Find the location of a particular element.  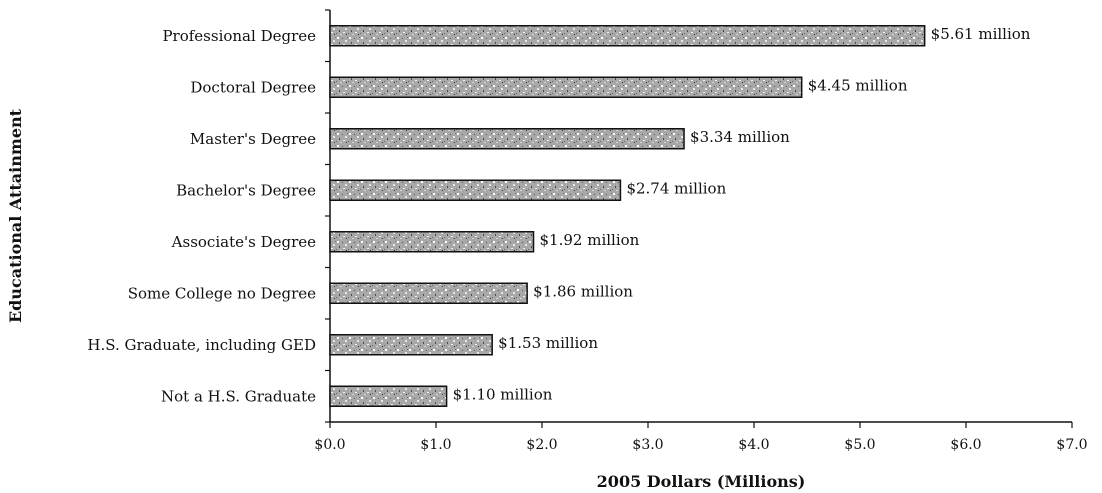

category-label: Bachelor's Degree is located at coordinates (246, 190).